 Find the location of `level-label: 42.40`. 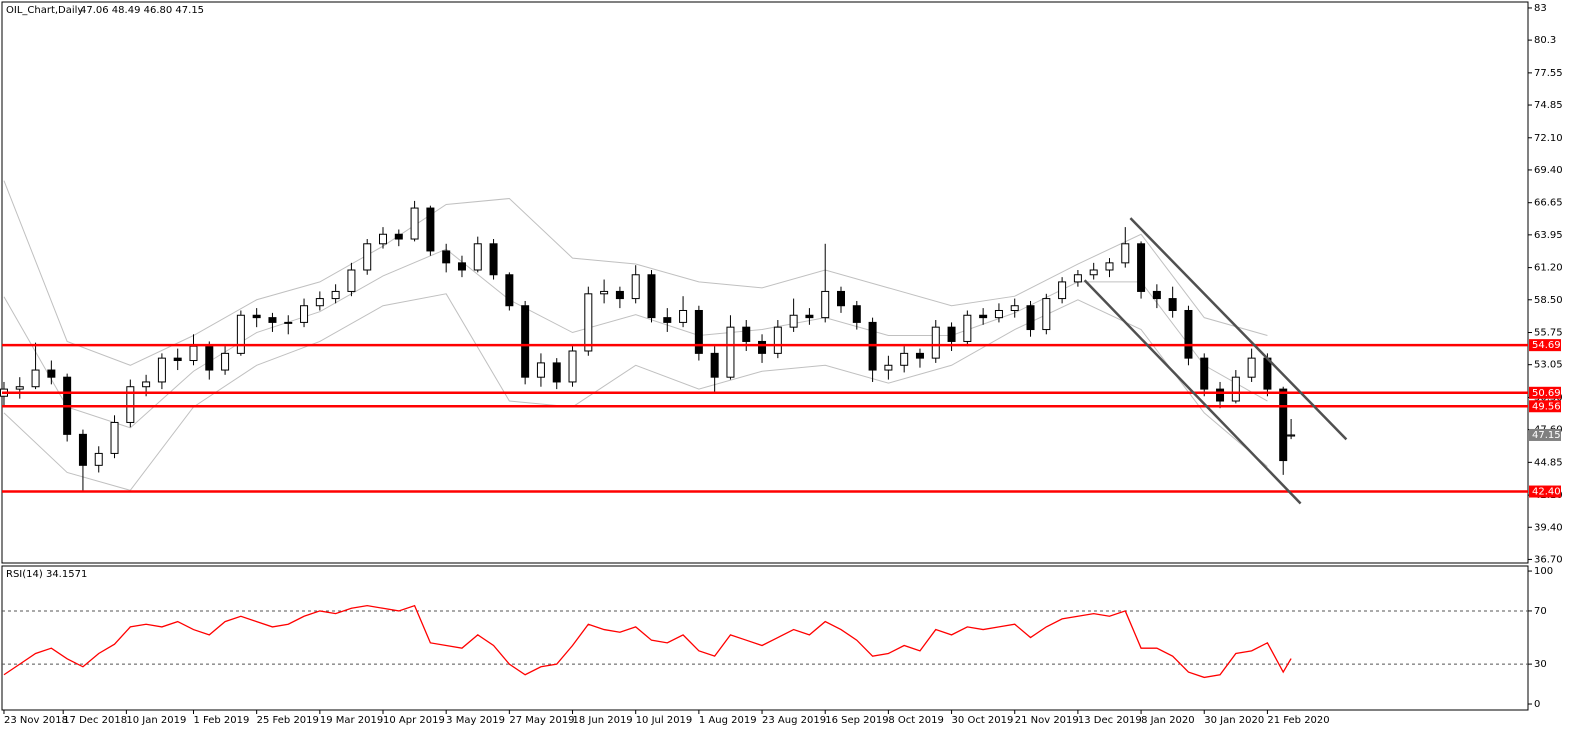

level-label: 42.40 is located at coordinates (1546, 492).